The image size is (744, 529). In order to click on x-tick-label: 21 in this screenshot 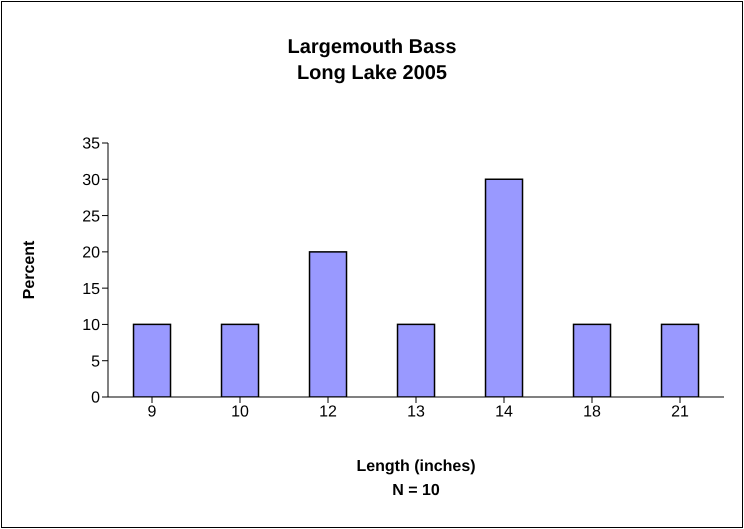, I will do `click(680, 411)`.